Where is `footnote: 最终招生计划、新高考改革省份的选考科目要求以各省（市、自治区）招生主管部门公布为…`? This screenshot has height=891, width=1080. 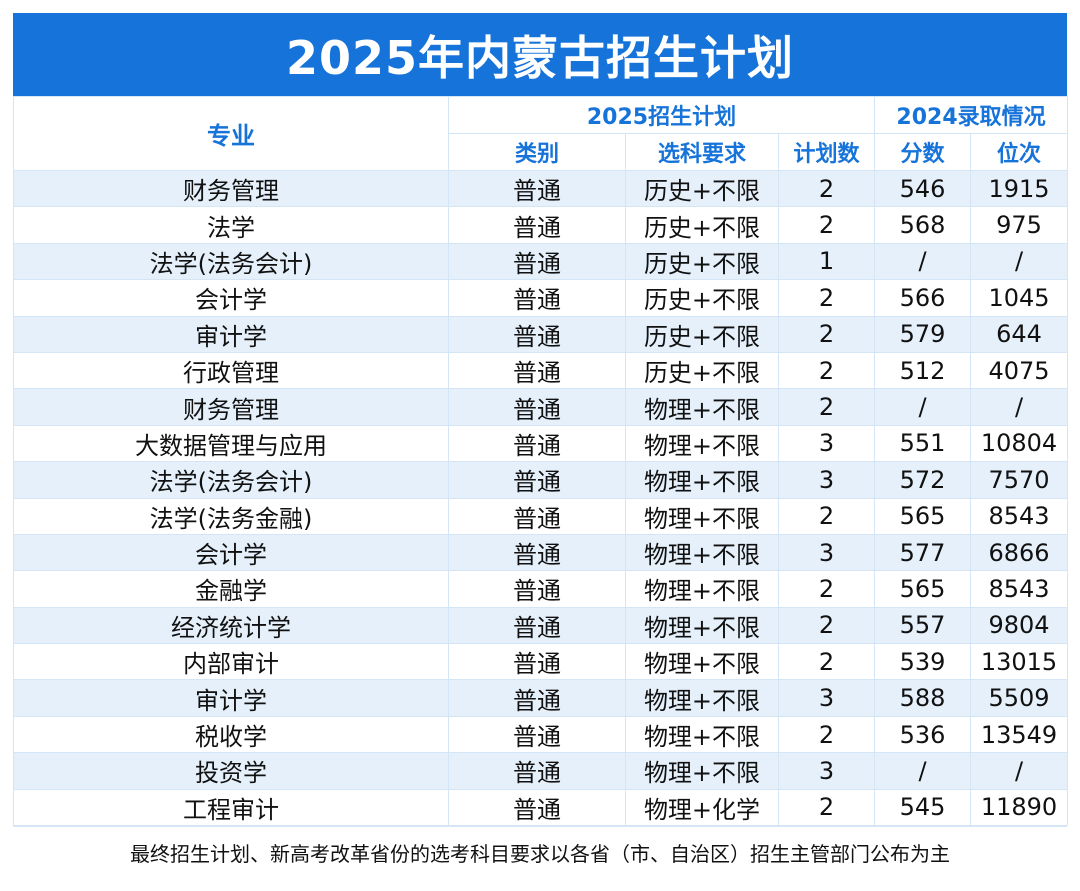
footnote: 最终招生计划、新高考改革省份的选考科目要求以各省（市、自治区）招生主管部门公布为… is located at coordinates (540, 852).